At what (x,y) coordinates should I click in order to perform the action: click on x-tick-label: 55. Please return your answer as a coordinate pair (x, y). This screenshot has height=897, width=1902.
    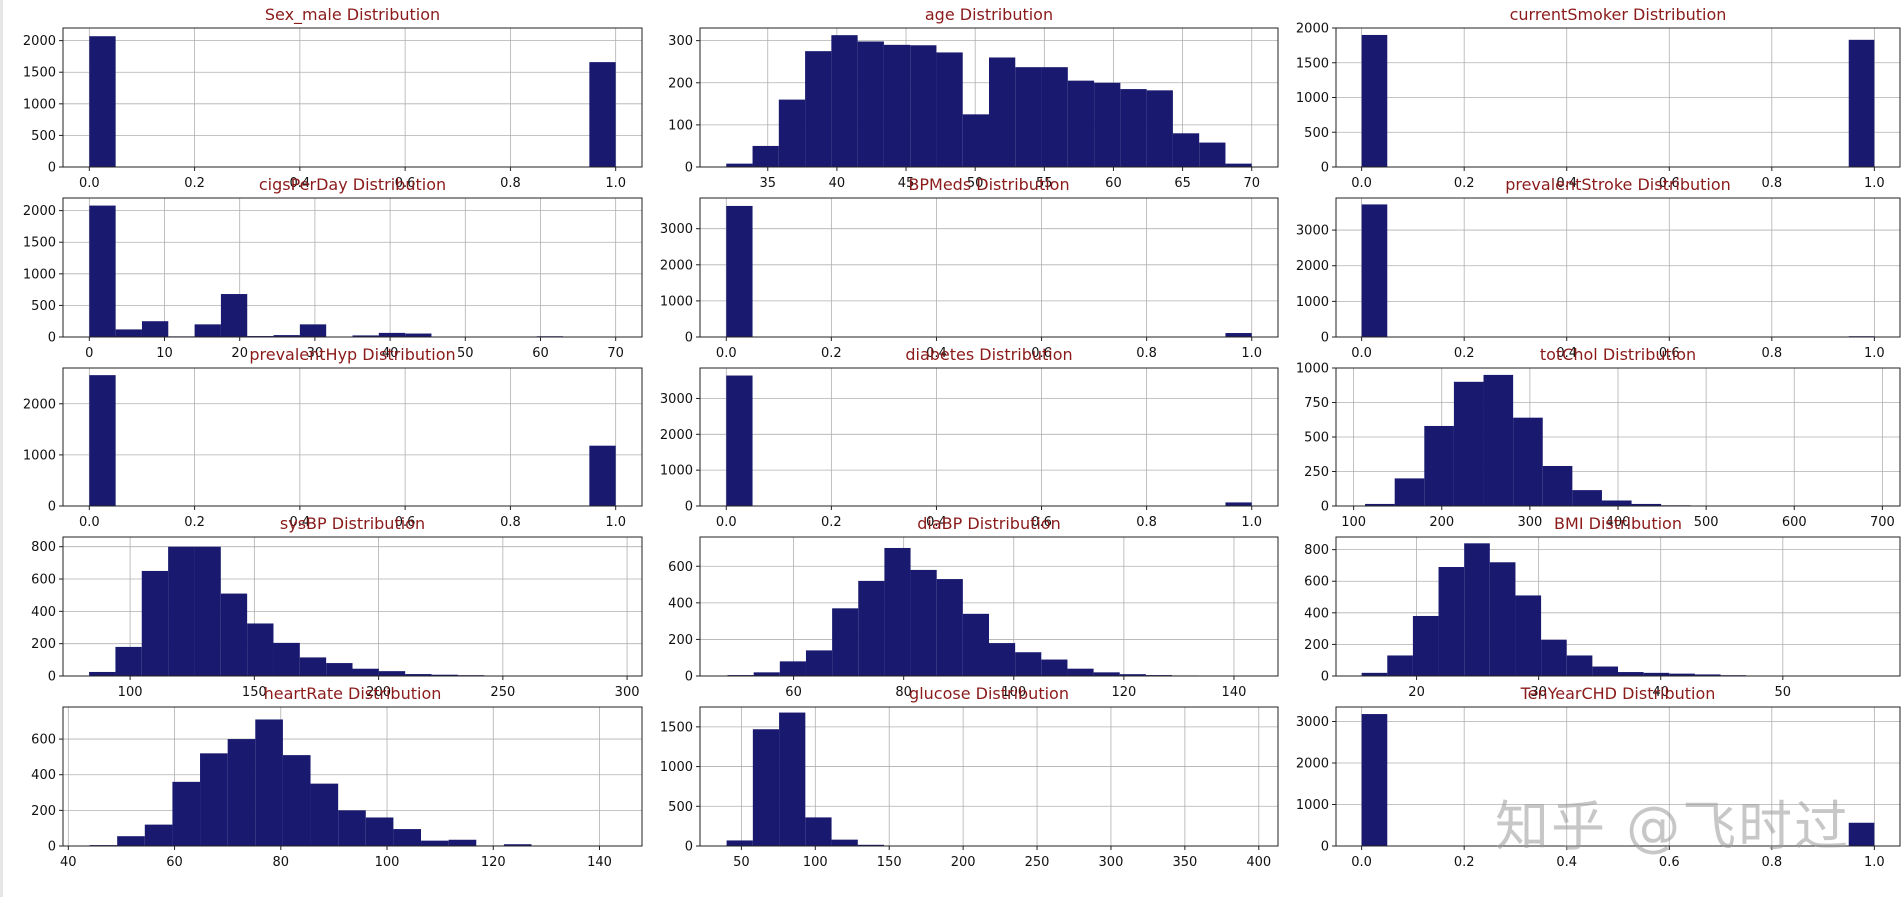
    Looking at the image, I should click on (1044, 183).